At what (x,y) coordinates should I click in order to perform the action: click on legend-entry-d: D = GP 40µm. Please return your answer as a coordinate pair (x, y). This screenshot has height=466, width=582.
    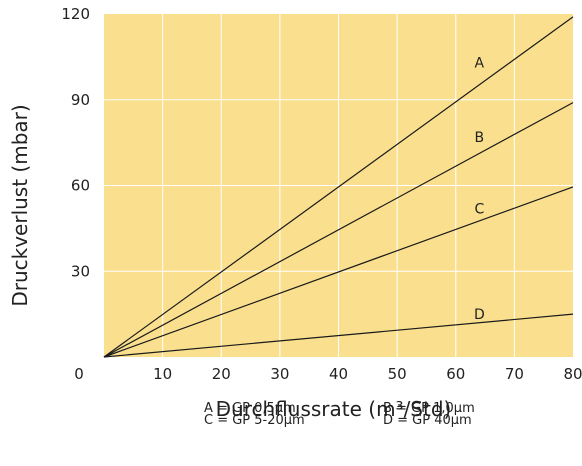
    Looking at the image, I should click on (427, 420).